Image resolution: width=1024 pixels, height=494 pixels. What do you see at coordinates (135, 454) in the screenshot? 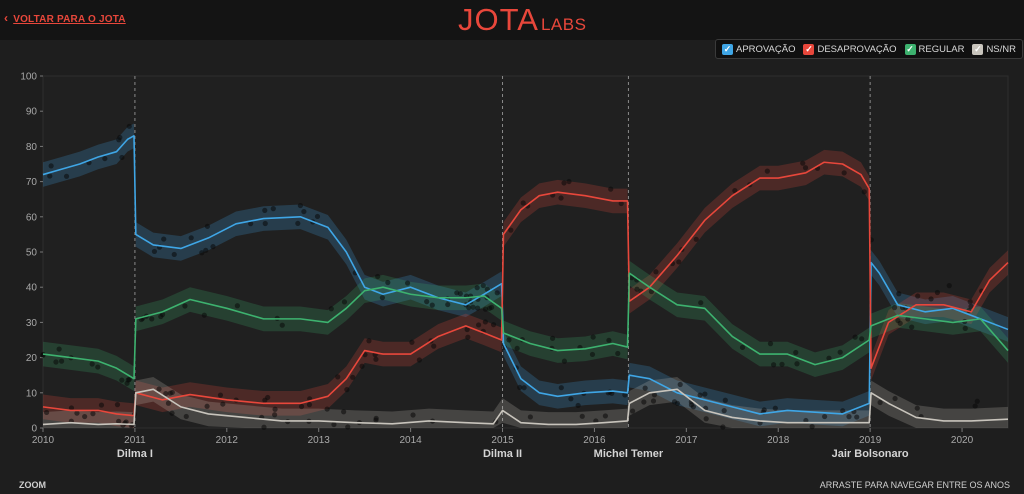
I see `term-label: Dilma I` at bounding box center [135, 454].